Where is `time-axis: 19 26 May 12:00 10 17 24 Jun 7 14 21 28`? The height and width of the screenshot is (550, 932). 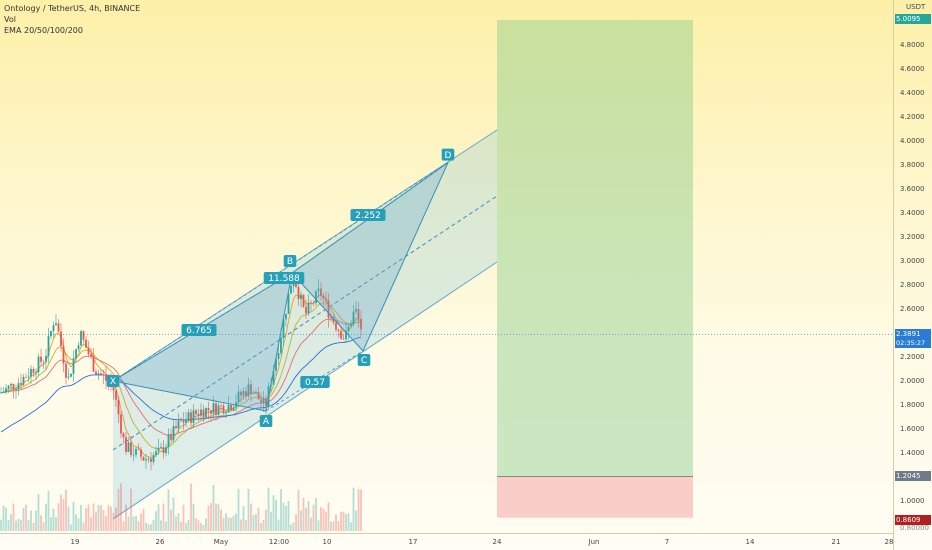 time-axis: 19 26 May 12:00 10 17 24 Jun 7 14 21 28 is located at coordinates (446, 541).